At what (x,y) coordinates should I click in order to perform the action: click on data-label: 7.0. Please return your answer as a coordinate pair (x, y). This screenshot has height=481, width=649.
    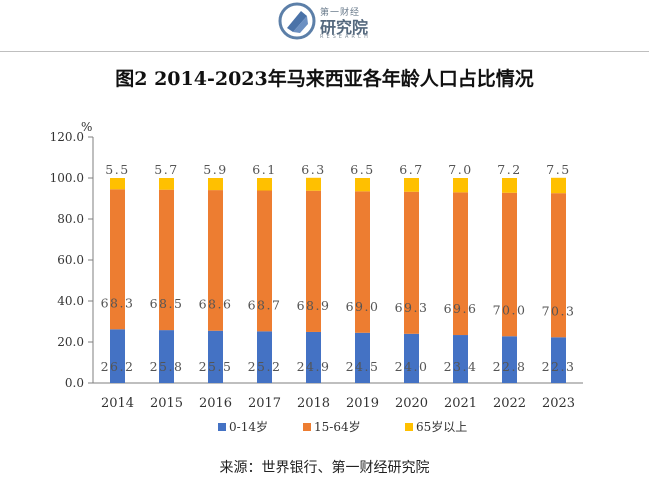
    Looking at the image, I should click on (460, 169).